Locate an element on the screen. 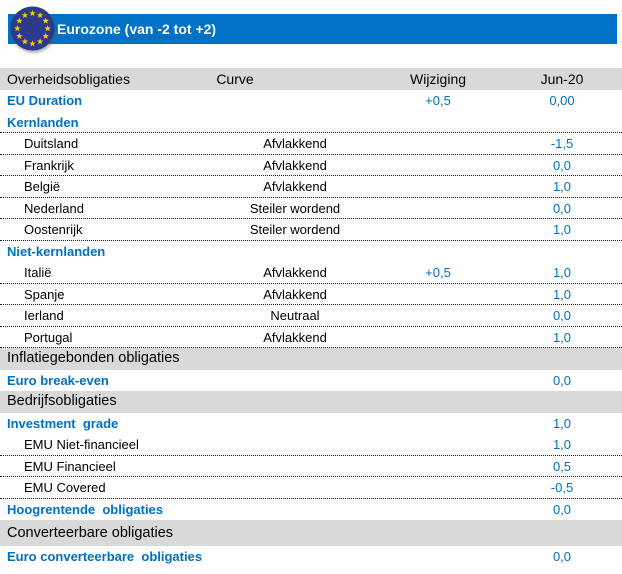 This screenshot has width=622, height=574. table-row-euro-break-even: Euro break-even 0,0 is located at coordinates (311, 381).